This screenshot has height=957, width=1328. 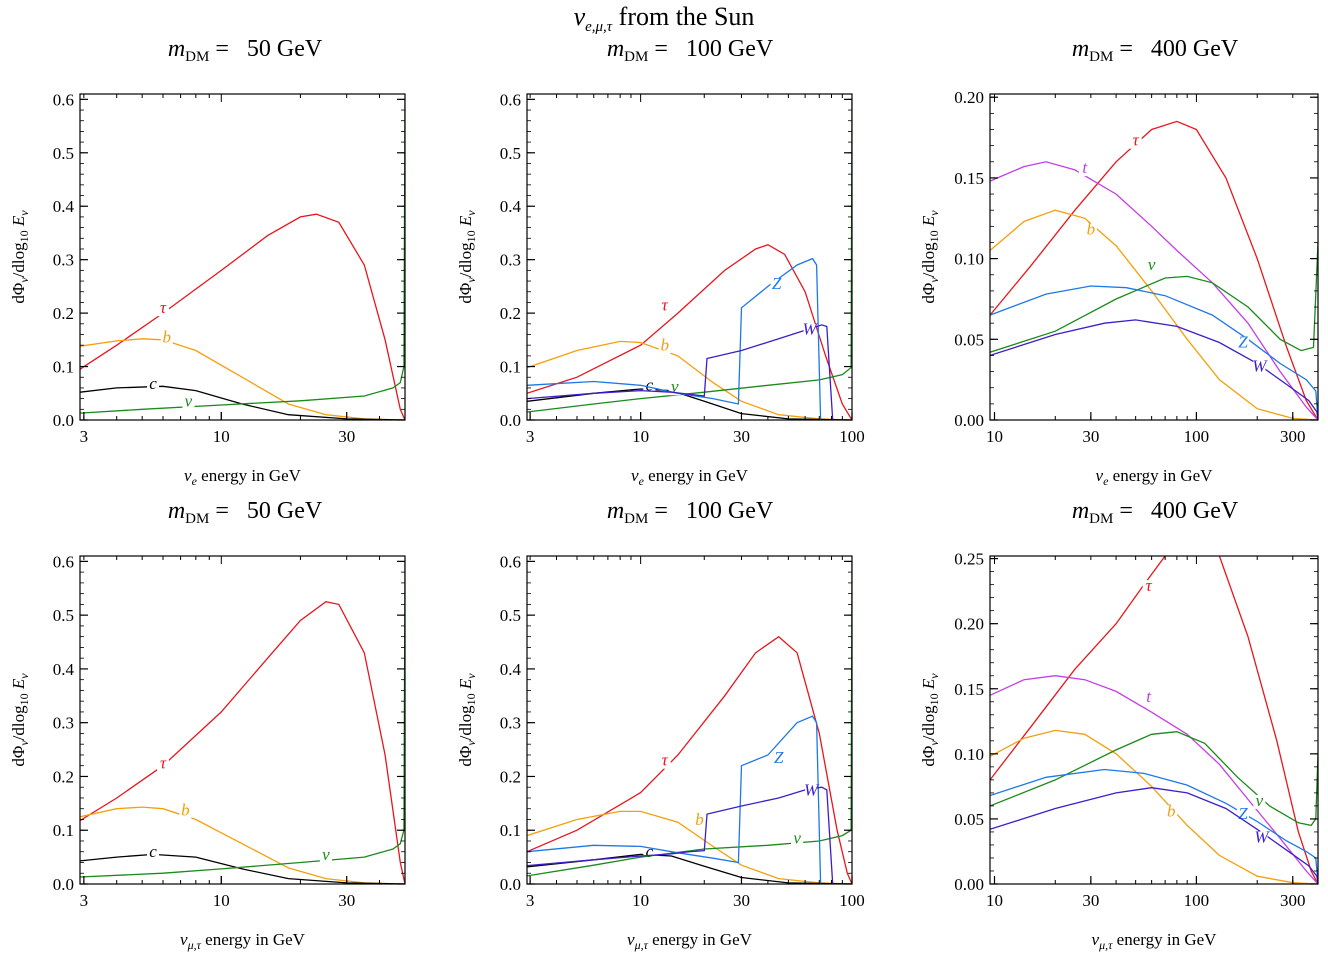 I want to click on y-tick-label: 0.4, so click(x=511, y=669).